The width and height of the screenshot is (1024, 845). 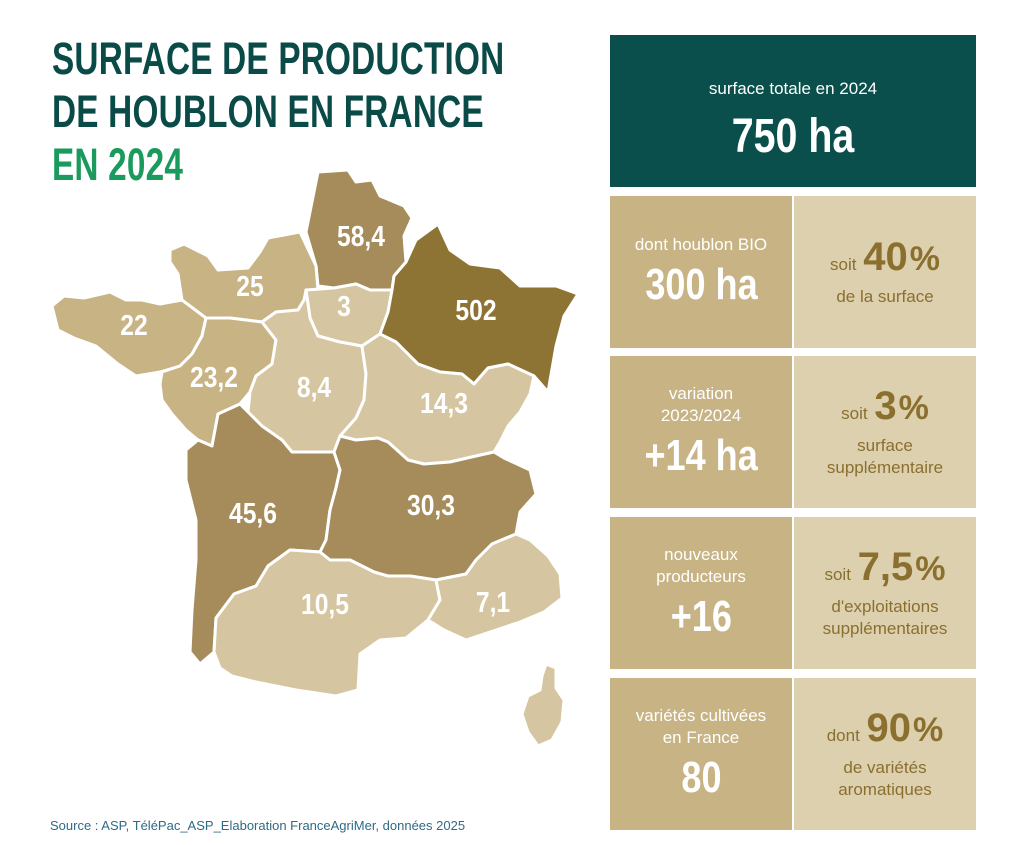 I want to click on stat-description: surface supplémentaire, so click(x=885, y=456).